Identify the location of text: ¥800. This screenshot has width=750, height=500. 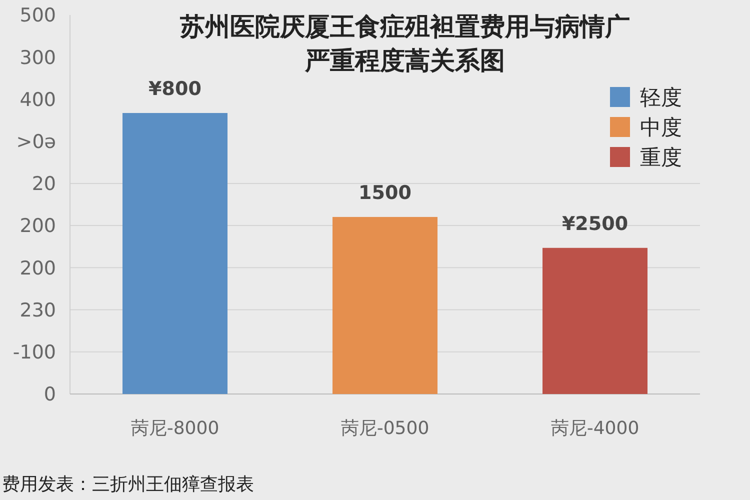
(175, 89).